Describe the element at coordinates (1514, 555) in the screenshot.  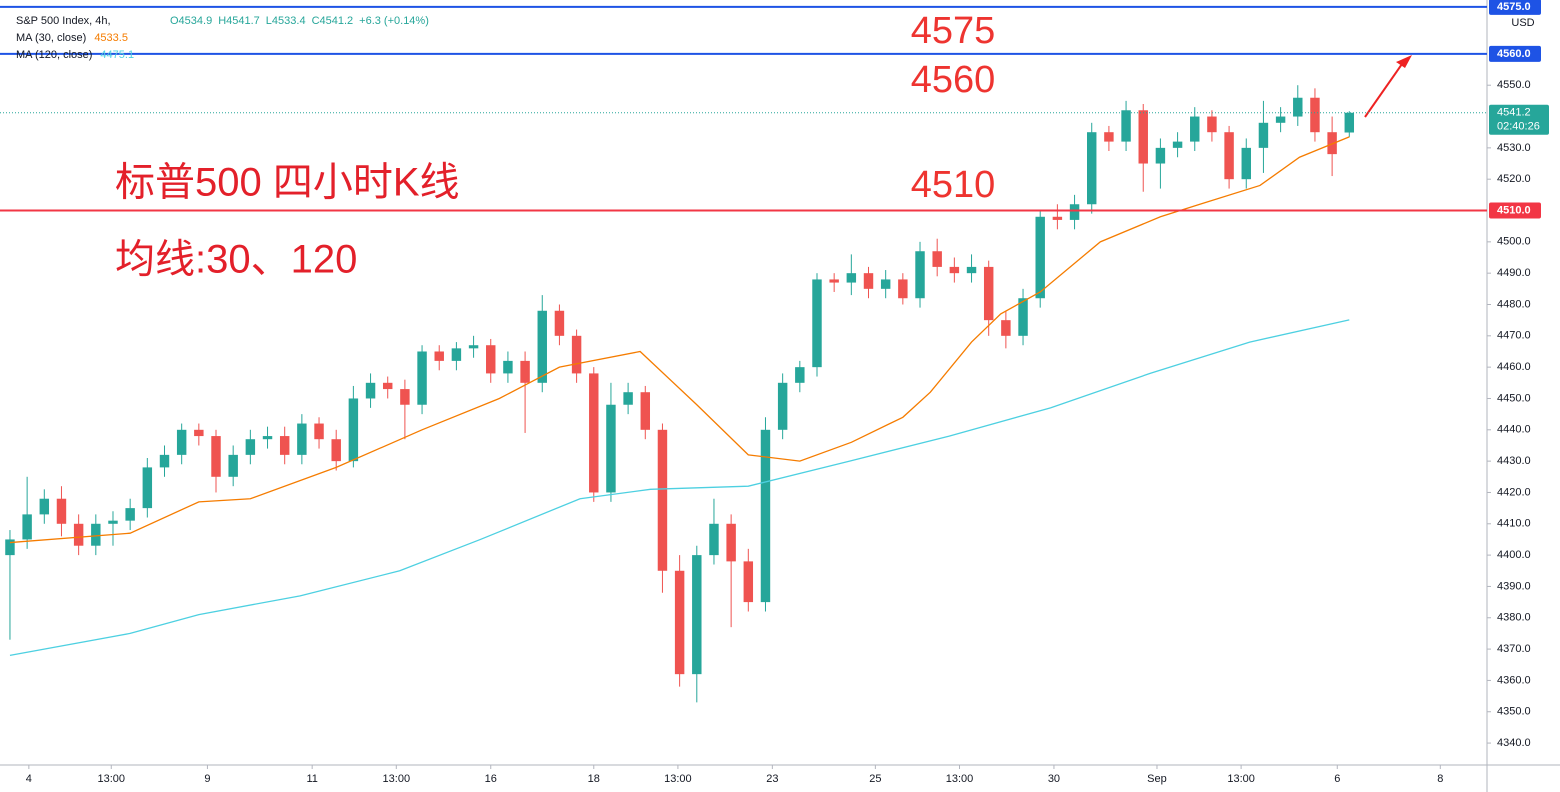
I see `y-tick-label: 4400.0` at that location.